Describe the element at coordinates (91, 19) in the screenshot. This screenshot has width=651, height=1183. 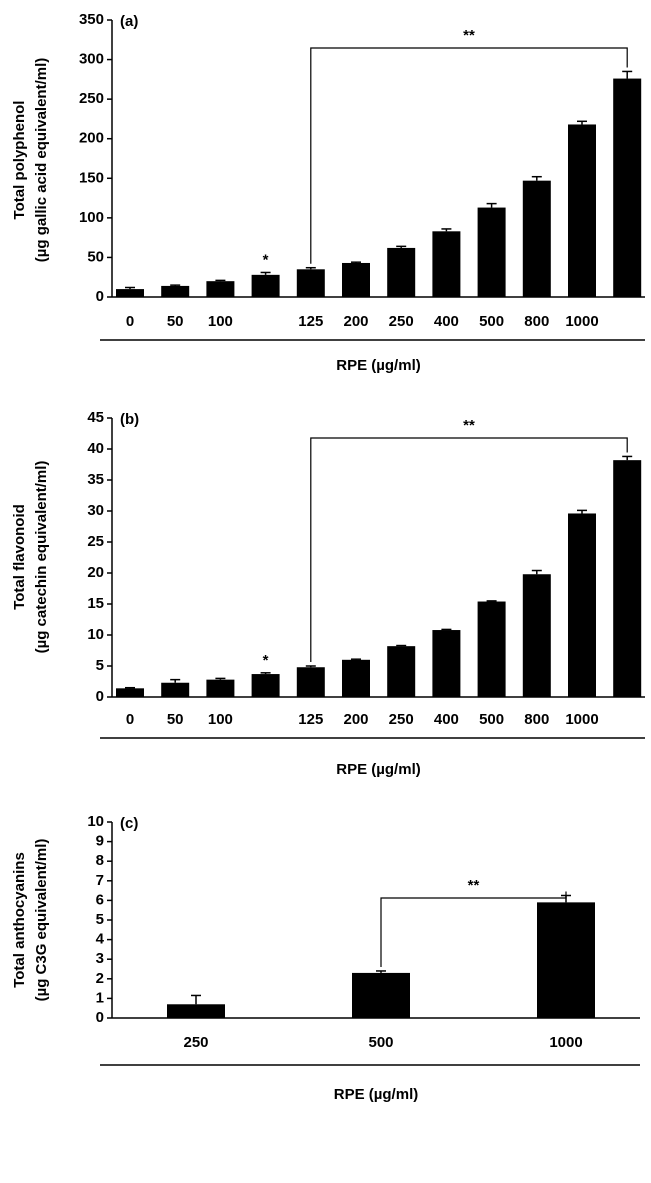
I see `y-tick-label: 350` at that location.